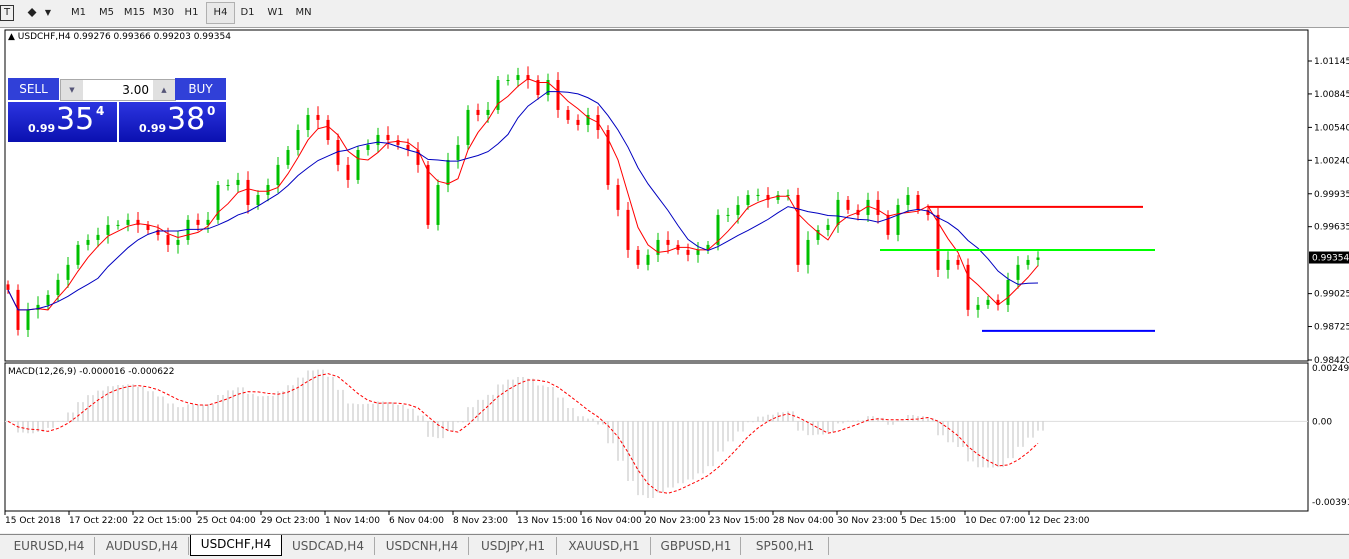 This screenshot has height=559, width=1349. What do you see at coordinates (1331, 161) in the screenshot?
I see `price-tick-label: 1.00240` at bounding box center [1331, 161].